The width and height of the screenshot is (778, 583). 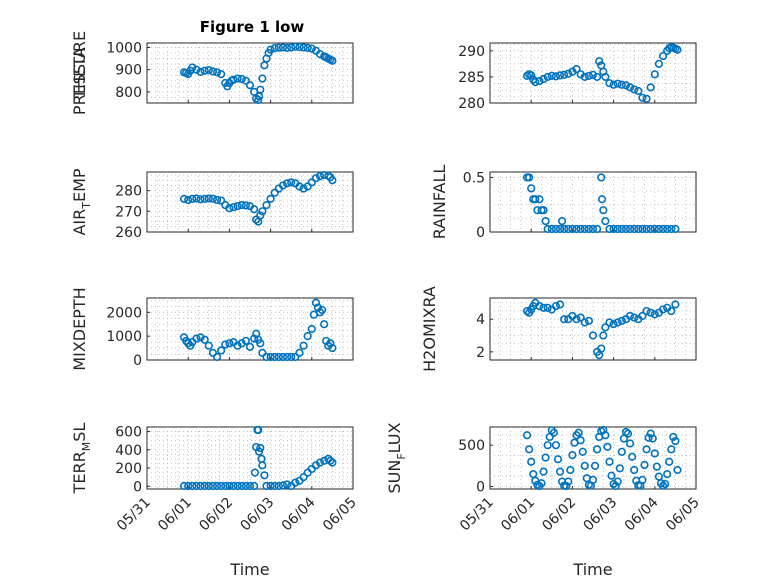 I want to click on x-tick-label: 05/31, so click(x=477, y=515).